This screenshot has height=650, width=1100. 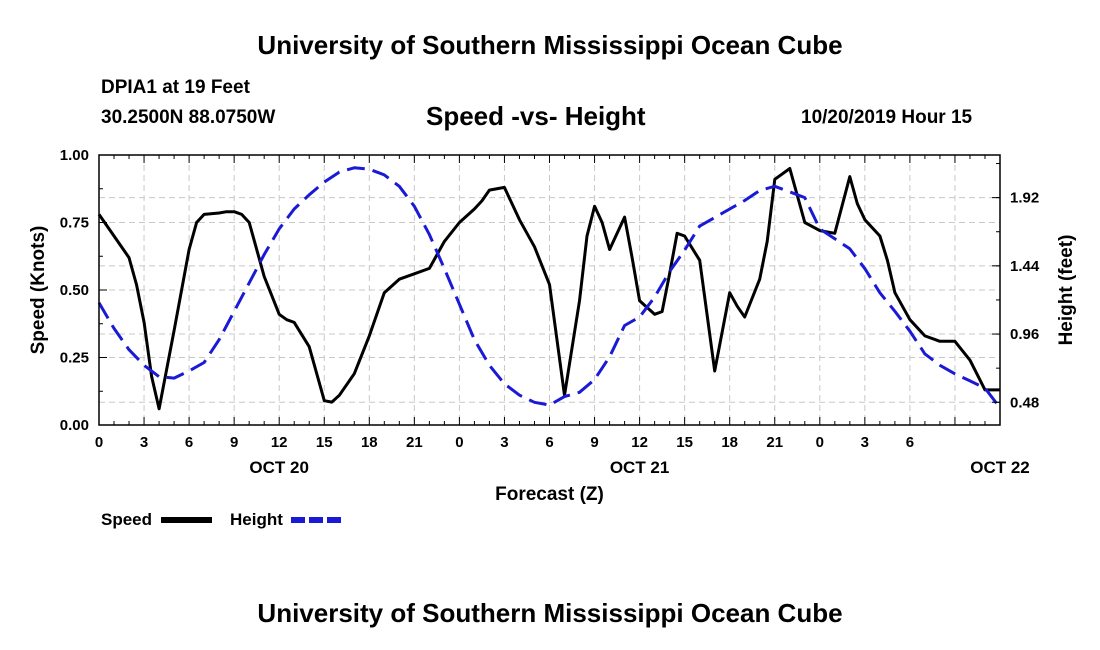 I want to click on x-day-label: OCT 20, so click(x=279, y=467).